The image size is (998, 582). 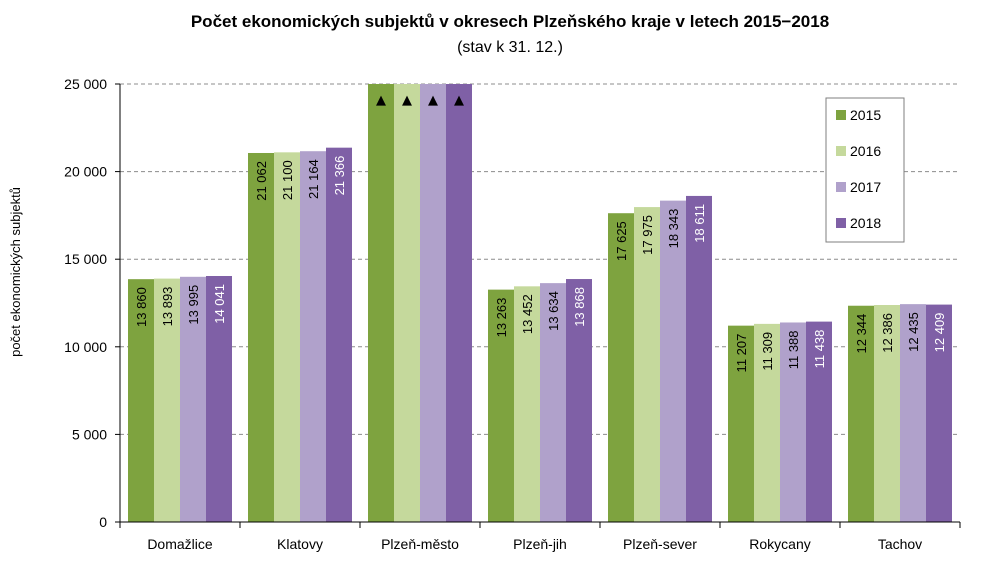 What do you see at coordinates (699, 358) in the screenshot?
I see `bar-plze-sever-2018` at bounding box center [699, 358].